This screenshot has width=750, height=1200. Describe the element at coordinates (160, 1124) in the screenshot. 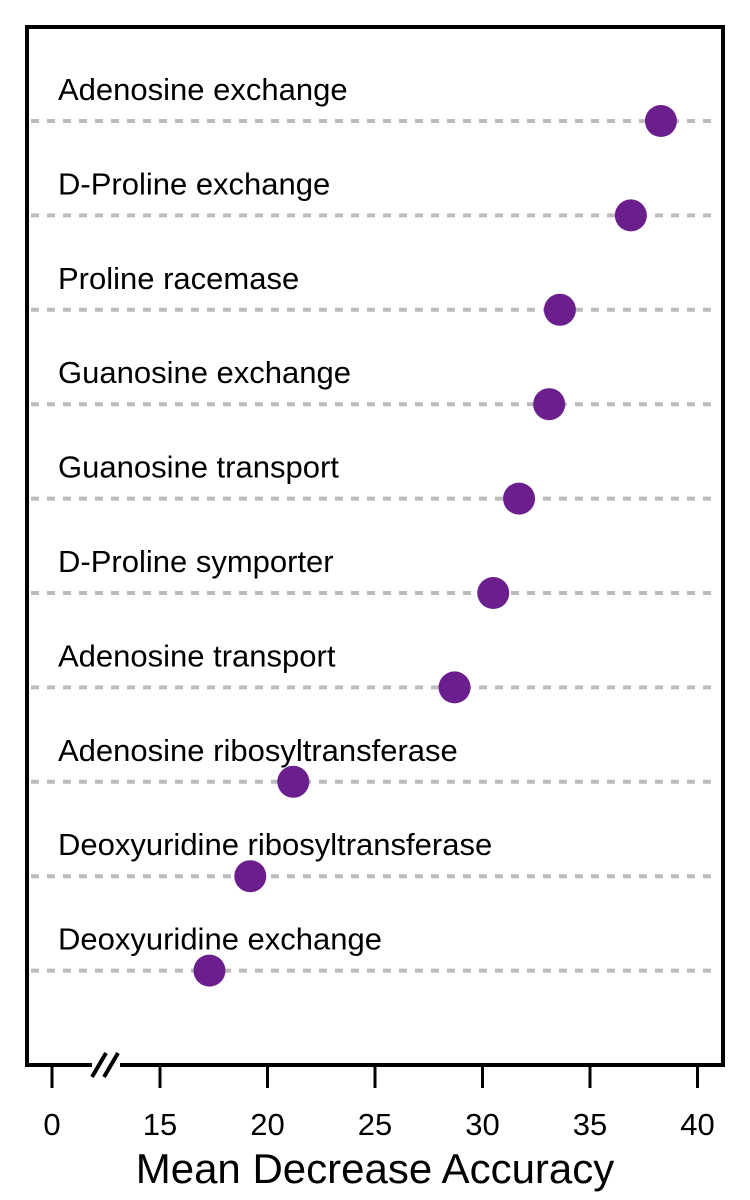

I see `x-tick-label: 15` at that location.